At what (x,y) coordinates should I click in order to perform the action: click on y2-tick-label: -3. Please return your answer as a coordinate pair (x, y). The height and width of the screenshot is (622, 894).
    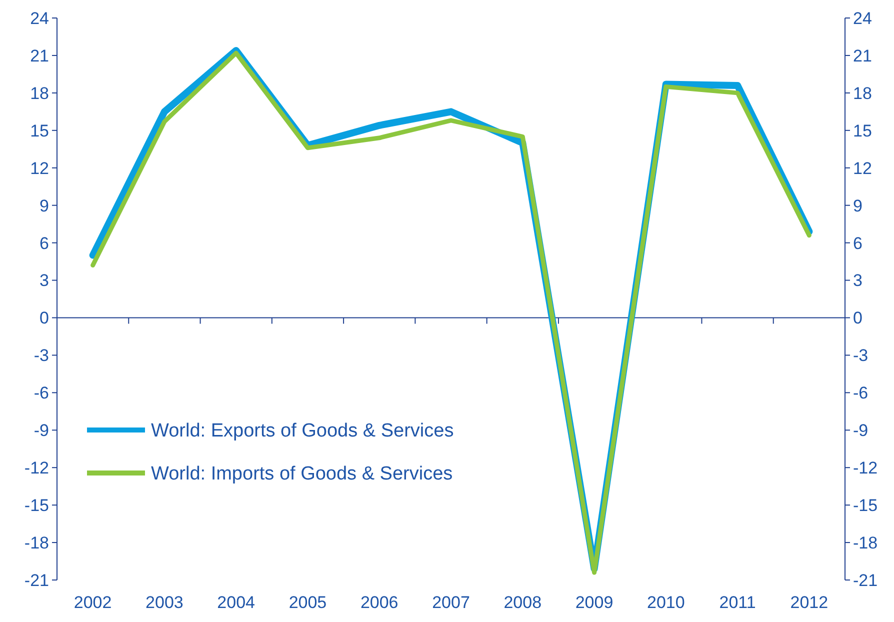
    Looking at the image, I should click on (860, 356).